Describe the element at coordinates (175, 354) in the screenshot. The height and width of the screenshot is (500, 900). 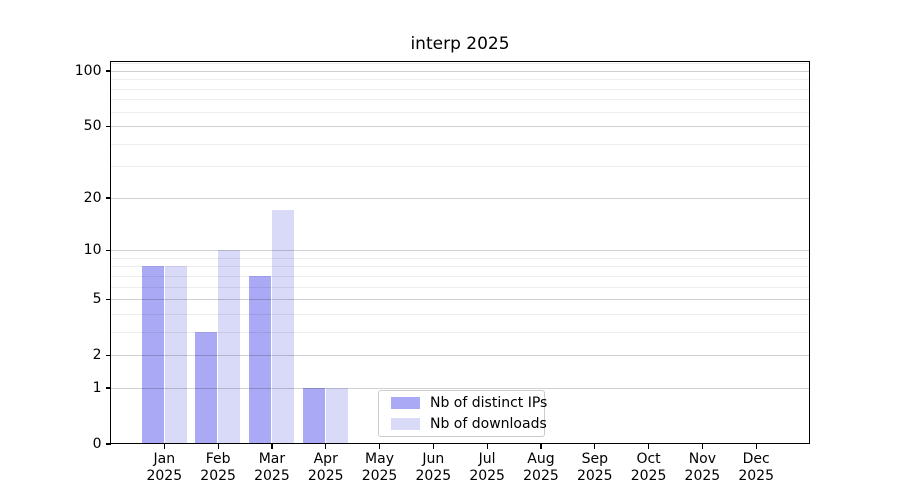
I see `bar-downloads-jan` at that location.